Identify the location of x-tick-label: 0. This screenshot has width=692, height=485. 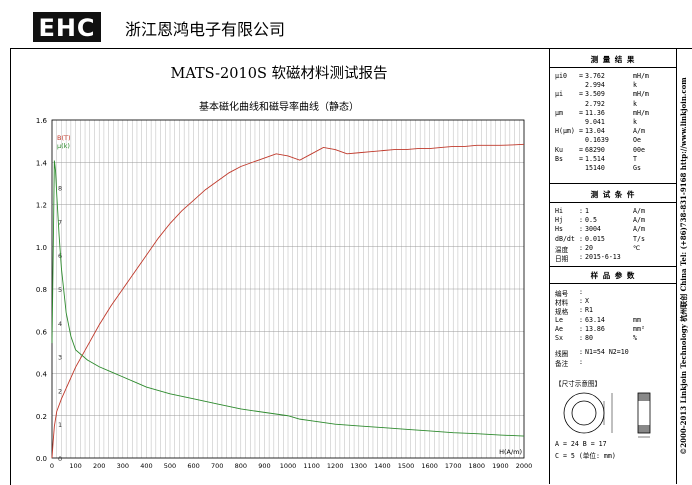
(52, 466).